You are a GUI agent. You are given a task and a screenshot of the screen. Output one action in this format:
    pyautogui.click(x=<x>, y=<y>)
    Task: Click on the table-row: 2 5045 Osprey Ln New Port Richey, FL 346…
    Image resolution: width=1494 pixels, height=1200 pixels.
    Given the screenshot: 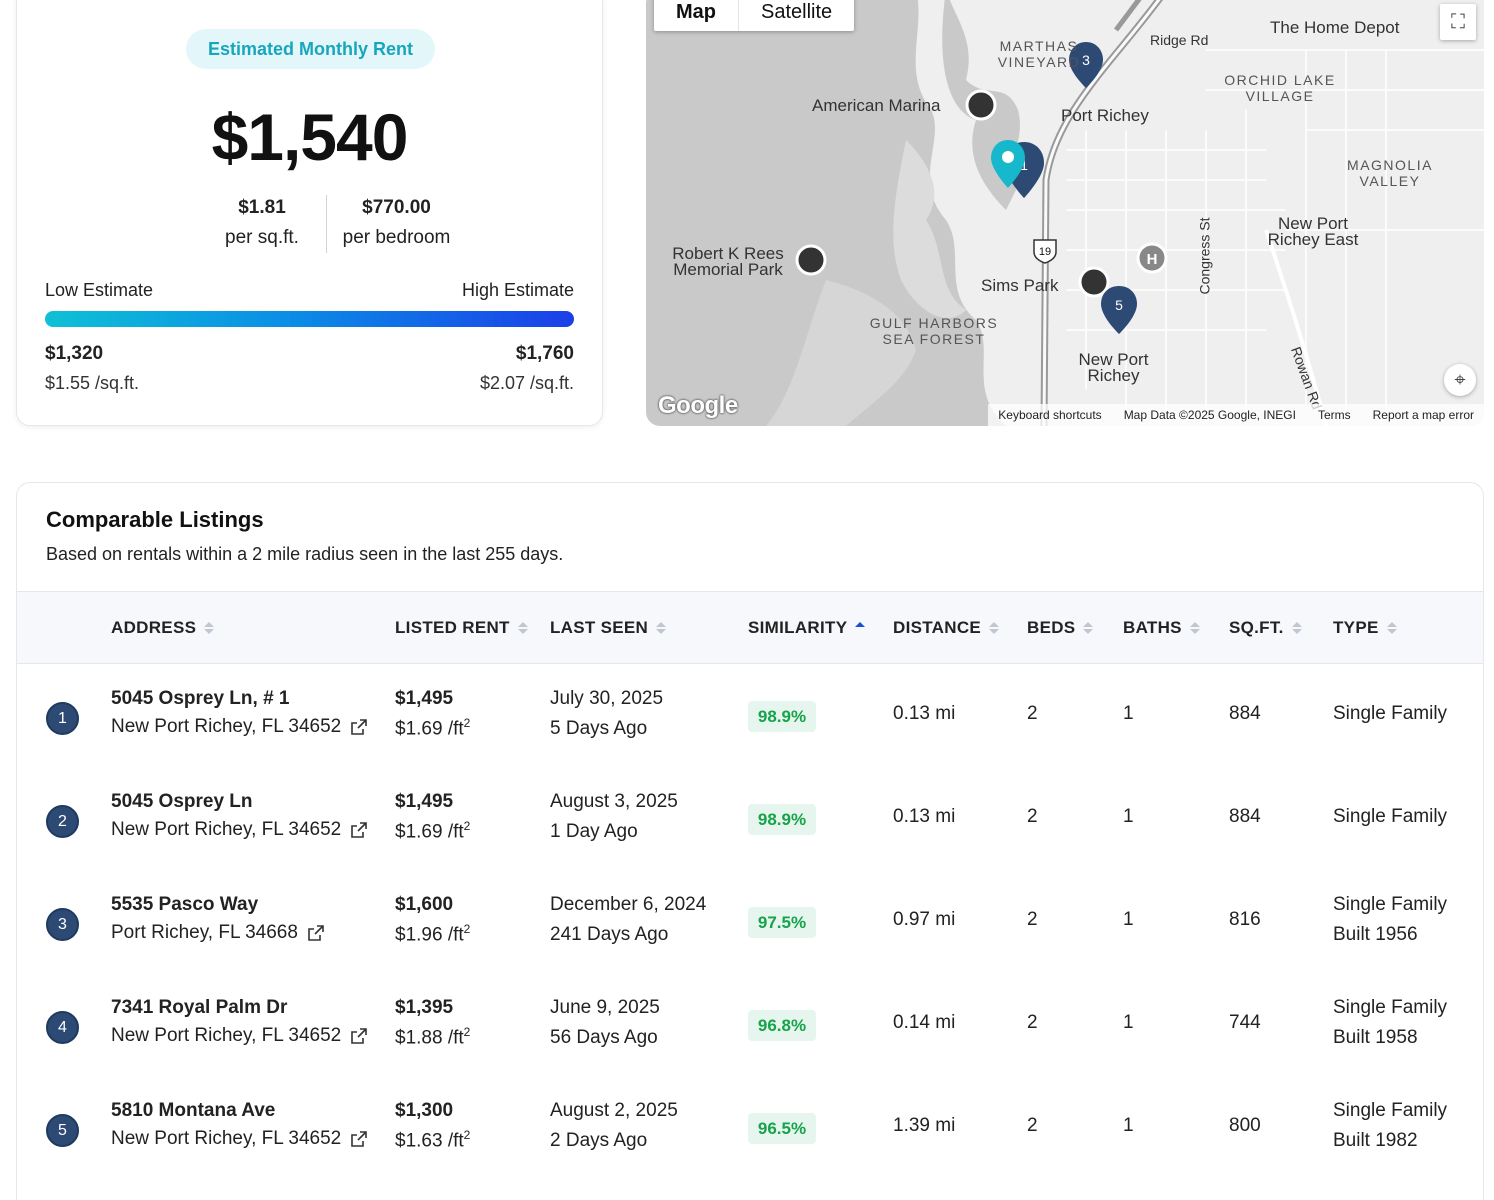 What is the action you would take?
    pyautogui.click(x=750, y=819)
    